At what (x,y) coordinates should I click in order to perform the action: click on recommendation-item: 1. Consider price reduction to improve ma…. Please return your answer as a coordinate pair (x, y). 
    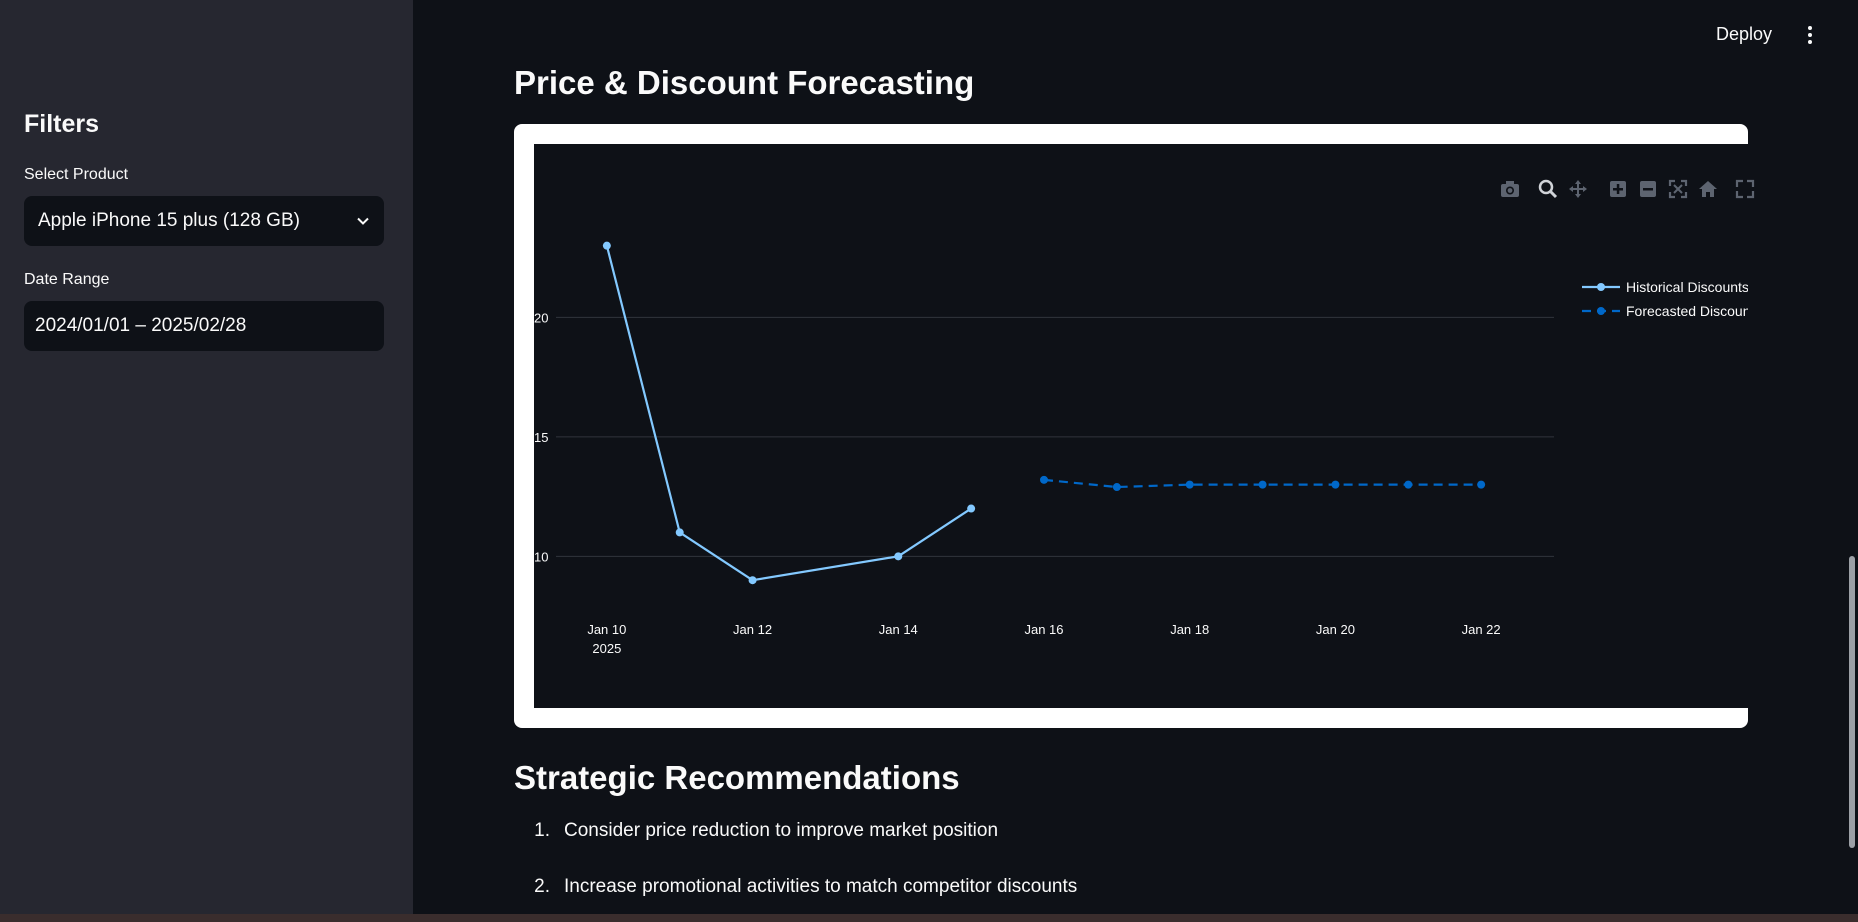
    Looking at the image, I should click on (756, 831).